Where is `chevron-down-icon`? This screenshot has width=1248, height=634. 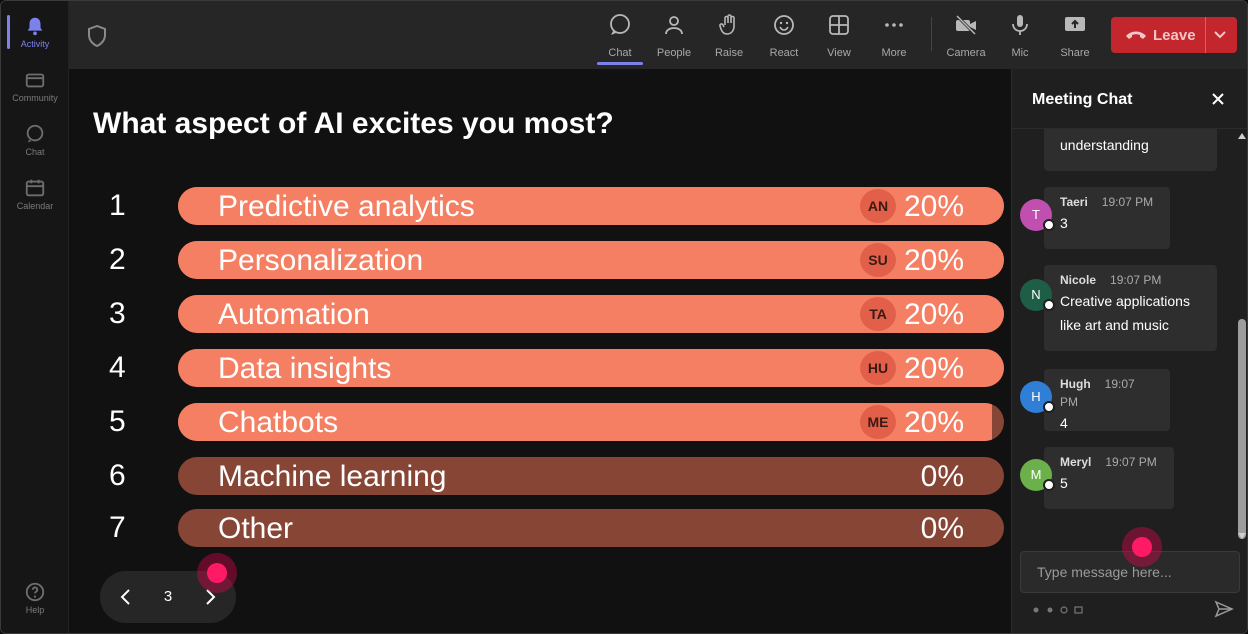 chevron-down-icon is located at coordinates (1220, 35).